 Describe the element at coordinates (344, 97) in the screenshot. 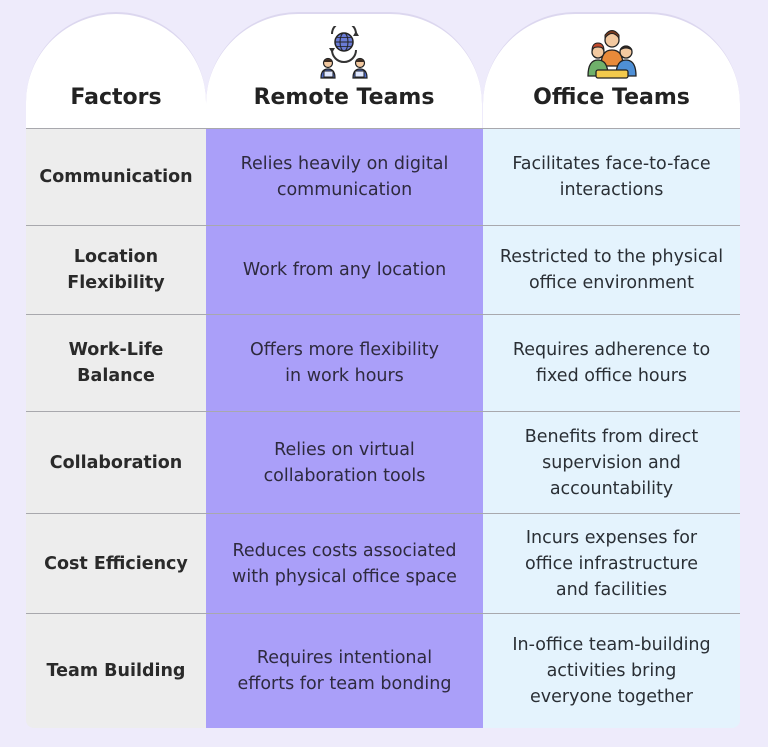

I see `remote-teams-header-title: Remote Teams` at that location.